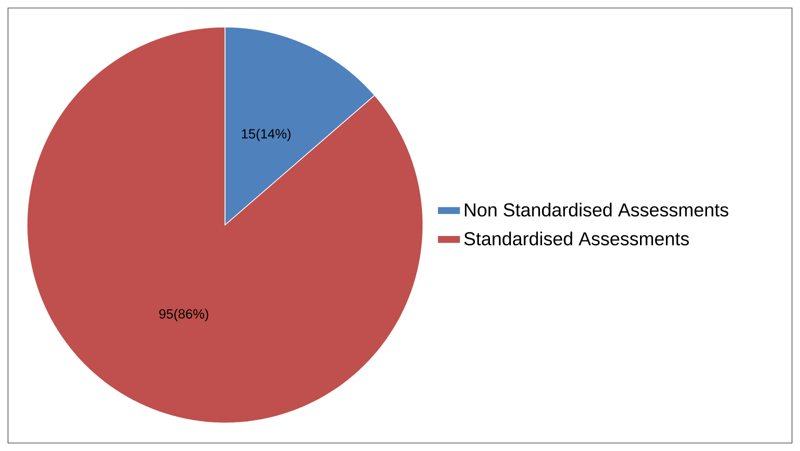  What do you see at coordinates (596, 209) in the screenshot?
I see `legend-label: Non Standardised Assessments` at bounding box center [596, 209].